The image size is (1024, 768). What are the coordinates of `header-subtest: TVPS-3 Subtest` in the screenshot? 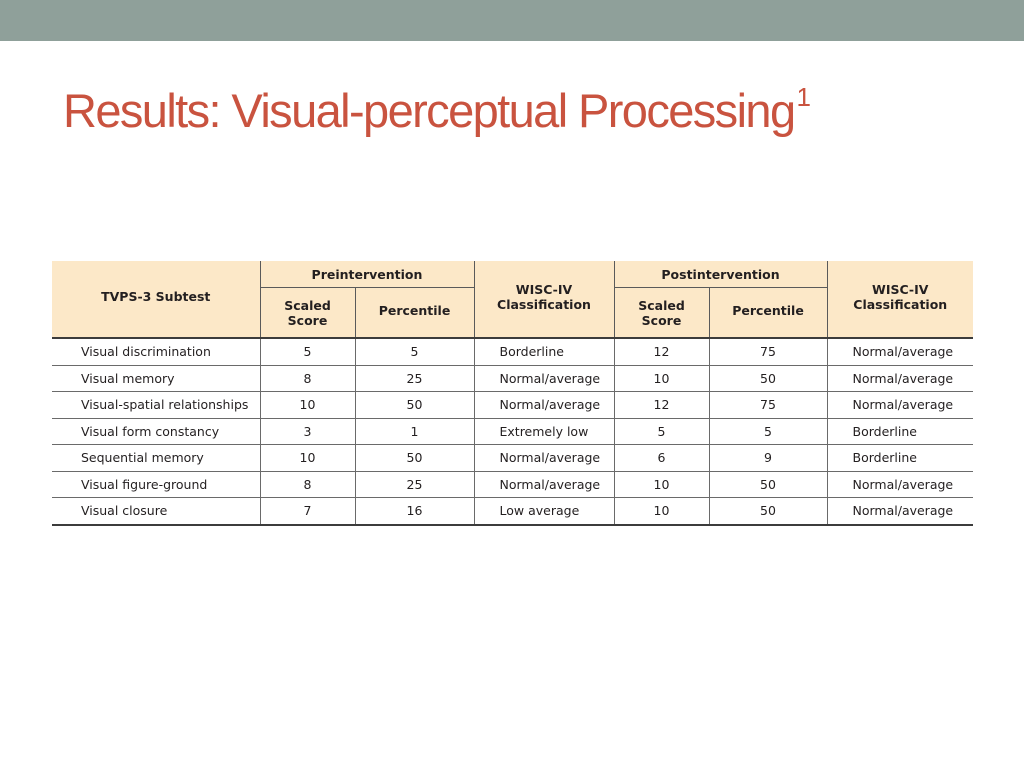 It's located at (156, 300).